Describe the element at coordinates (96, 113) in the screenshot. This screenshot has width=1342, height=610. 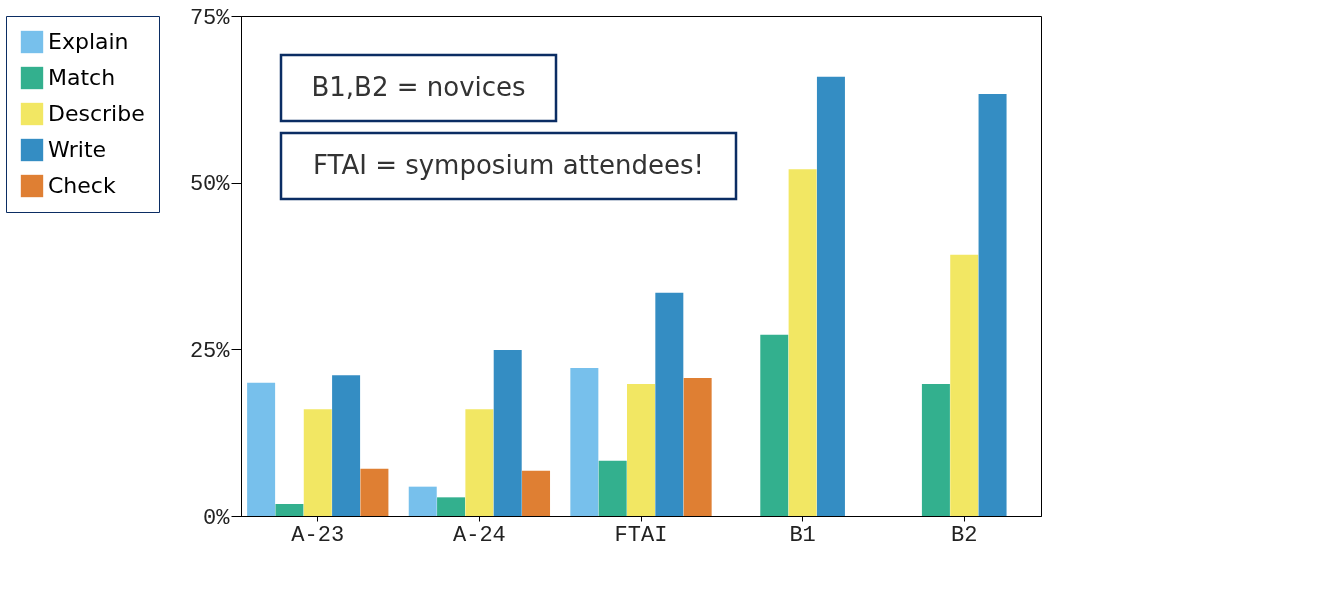
I see `legend-label: Describe` at that location.